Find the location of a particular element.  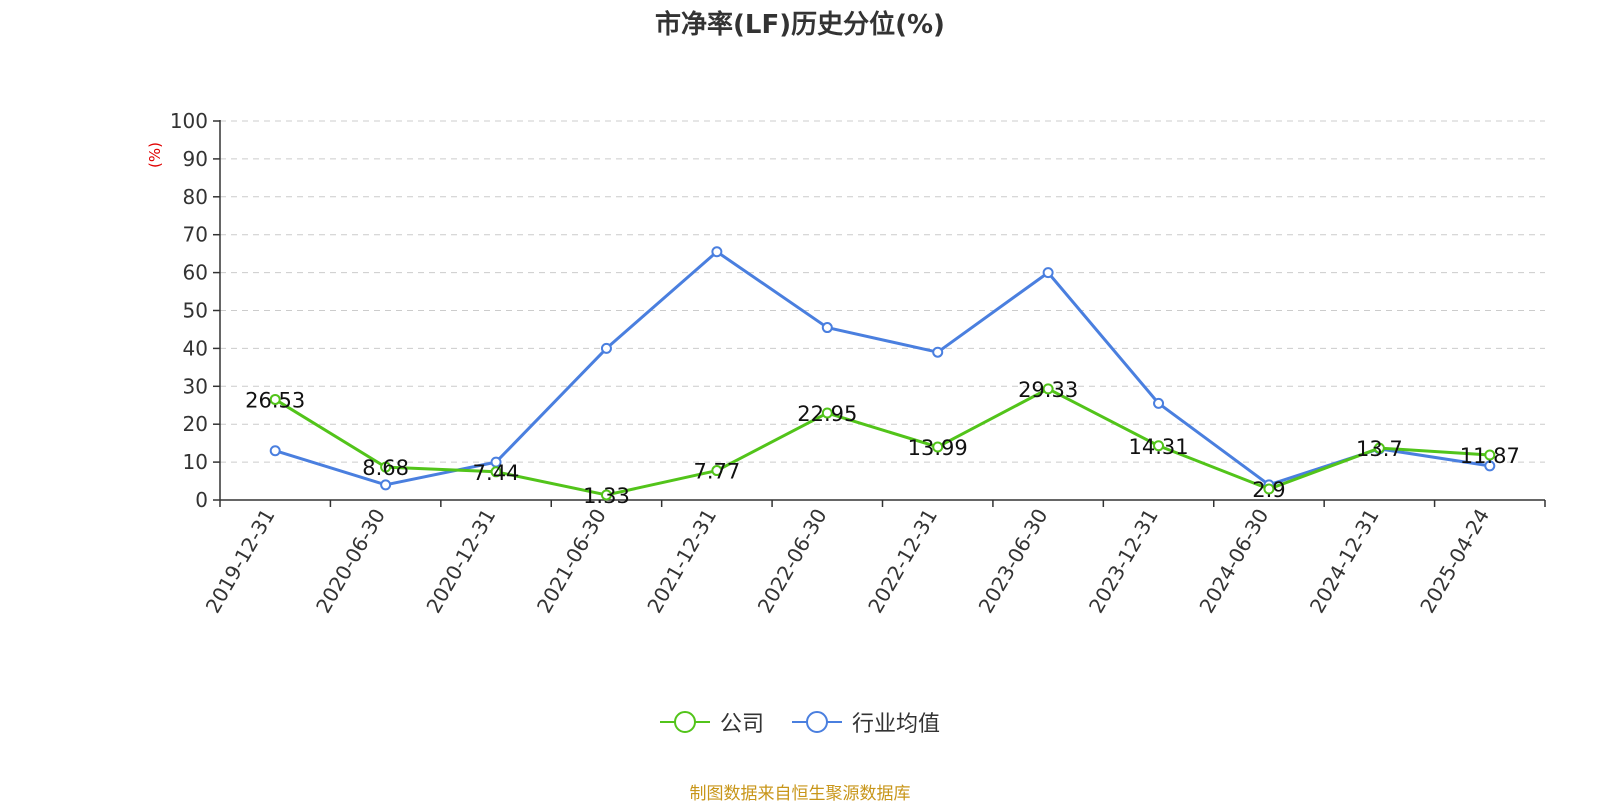

x-tick-label: 2022-12-31 is located at coordinates (902, 560).